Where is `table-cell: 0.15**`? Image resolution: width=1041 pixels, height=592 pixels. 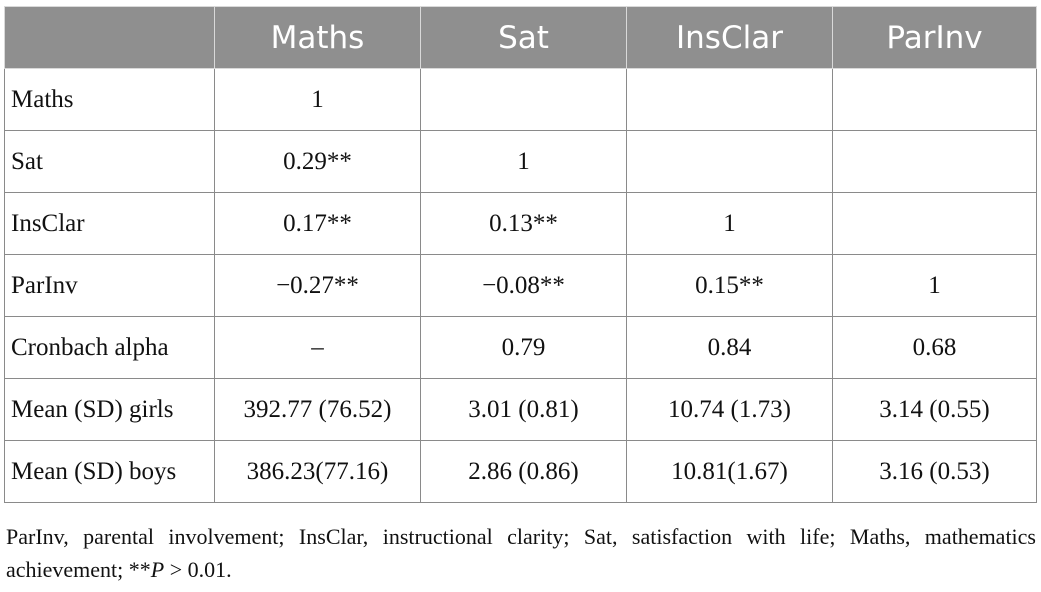 table-cell: 0.15** is located at coordinates (729, 285).